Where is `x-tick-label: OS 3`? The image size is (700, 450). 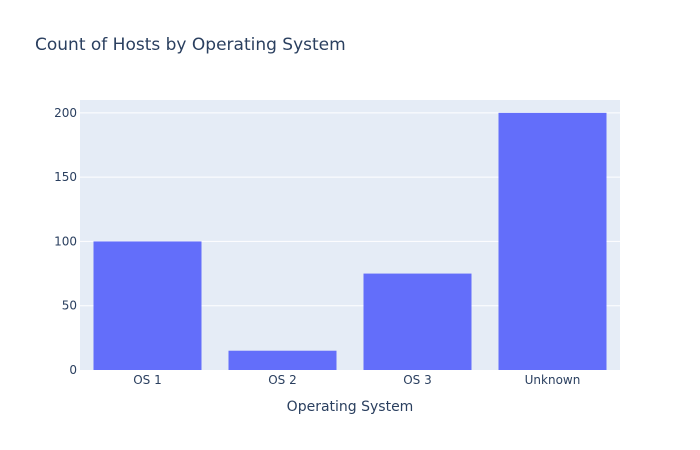 x-tick-label: OS 3 is located at coordinates (417, 380).